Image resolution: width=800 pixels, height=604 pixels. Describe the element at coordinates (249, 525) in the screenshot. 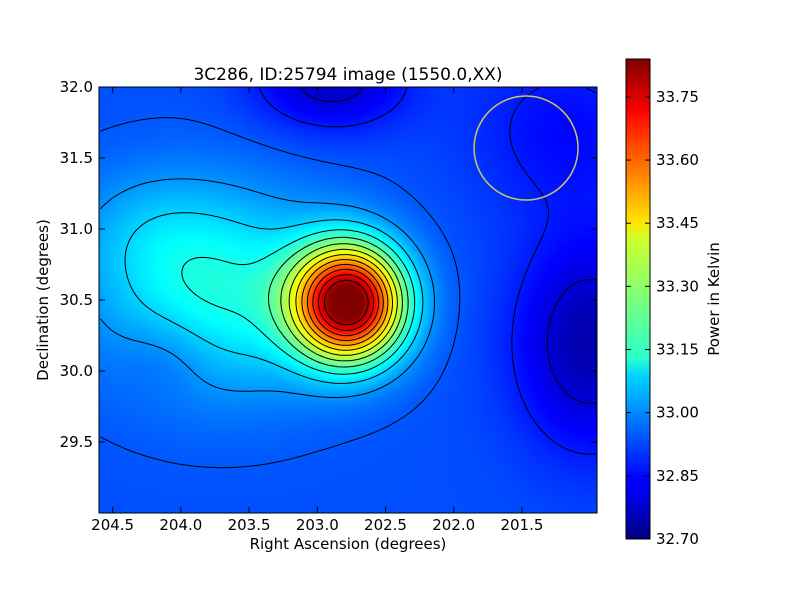

I see `x-tick-label: 203.5` at that location.